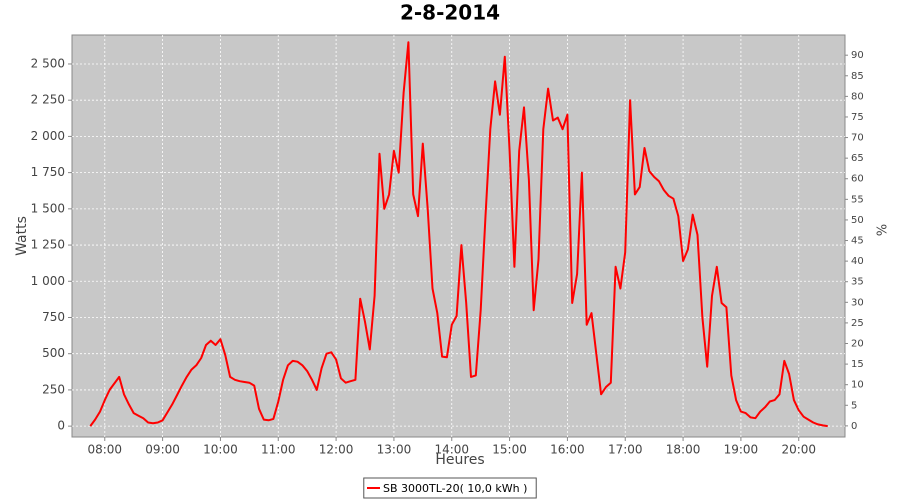  I want to click on y2-tick-label: 85, so click(857, 76).